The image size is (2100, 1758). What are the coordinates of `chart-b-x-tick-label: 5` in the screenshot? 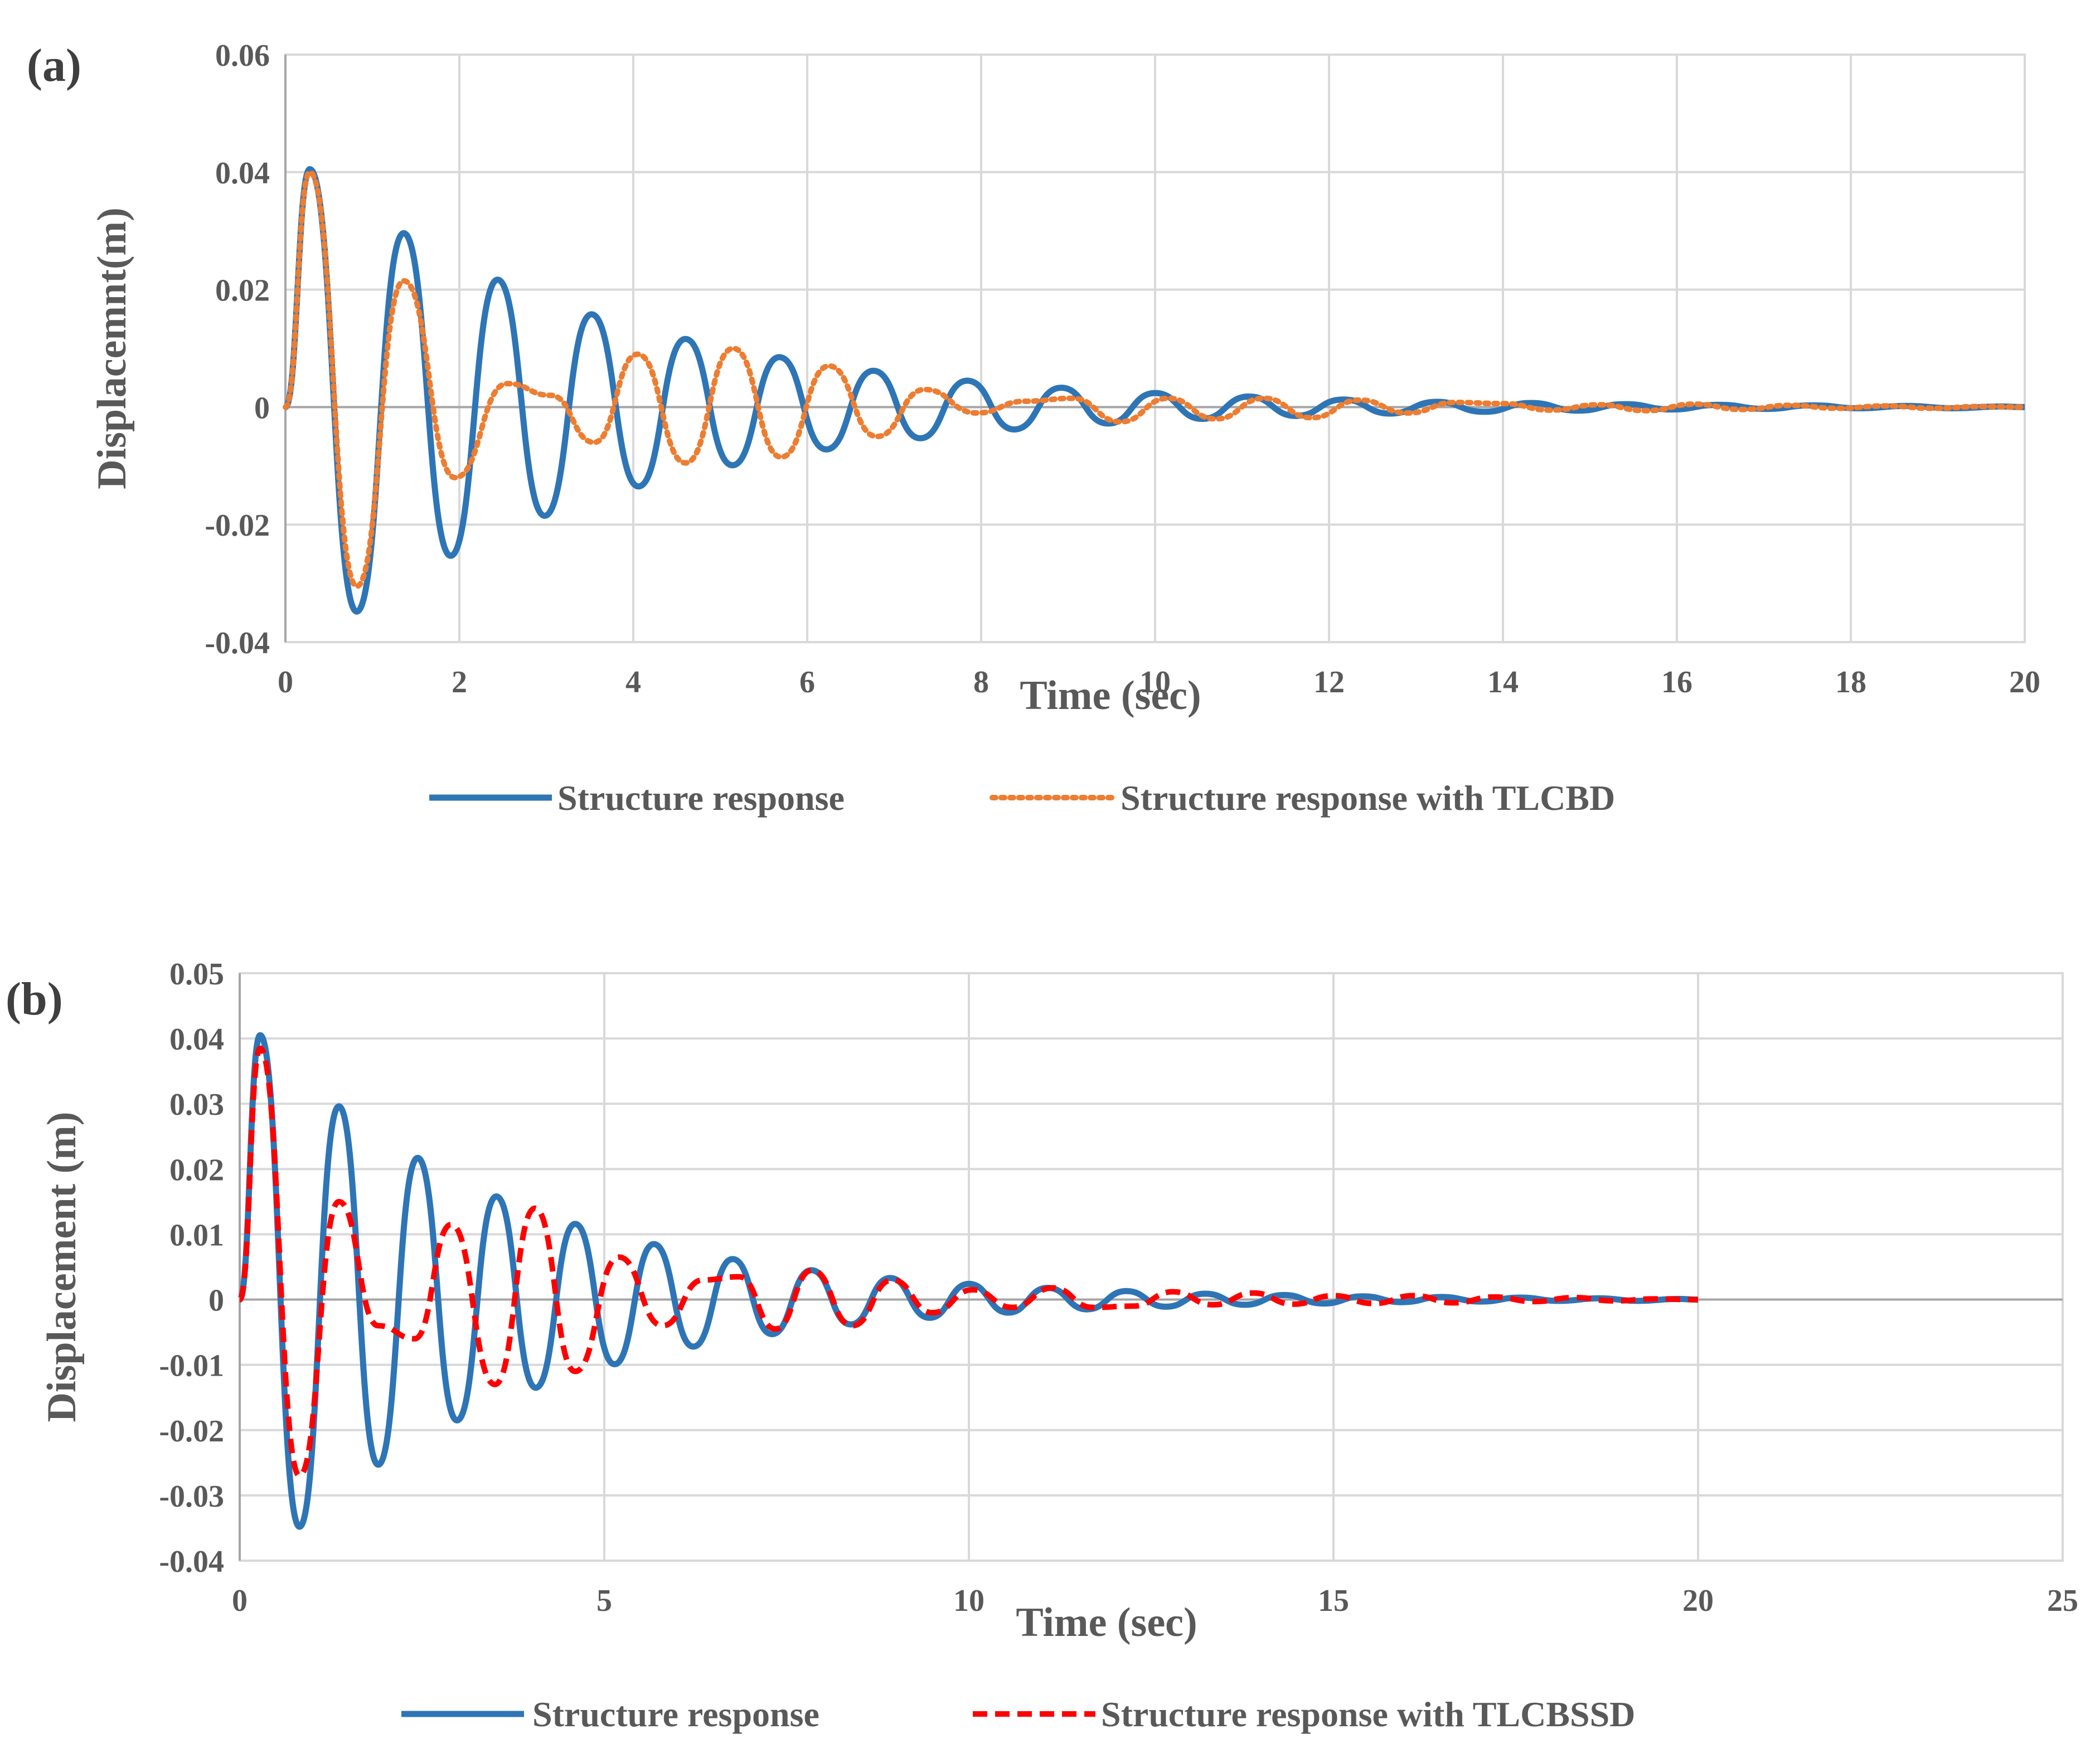 It's located at (604, 1601).